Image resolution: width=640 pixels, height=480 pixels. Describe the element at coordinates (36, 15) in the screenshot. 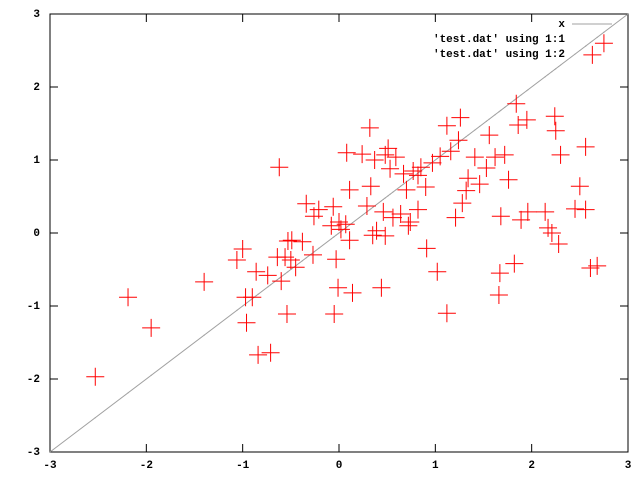

I see `y-tick-label: 3` at that location.